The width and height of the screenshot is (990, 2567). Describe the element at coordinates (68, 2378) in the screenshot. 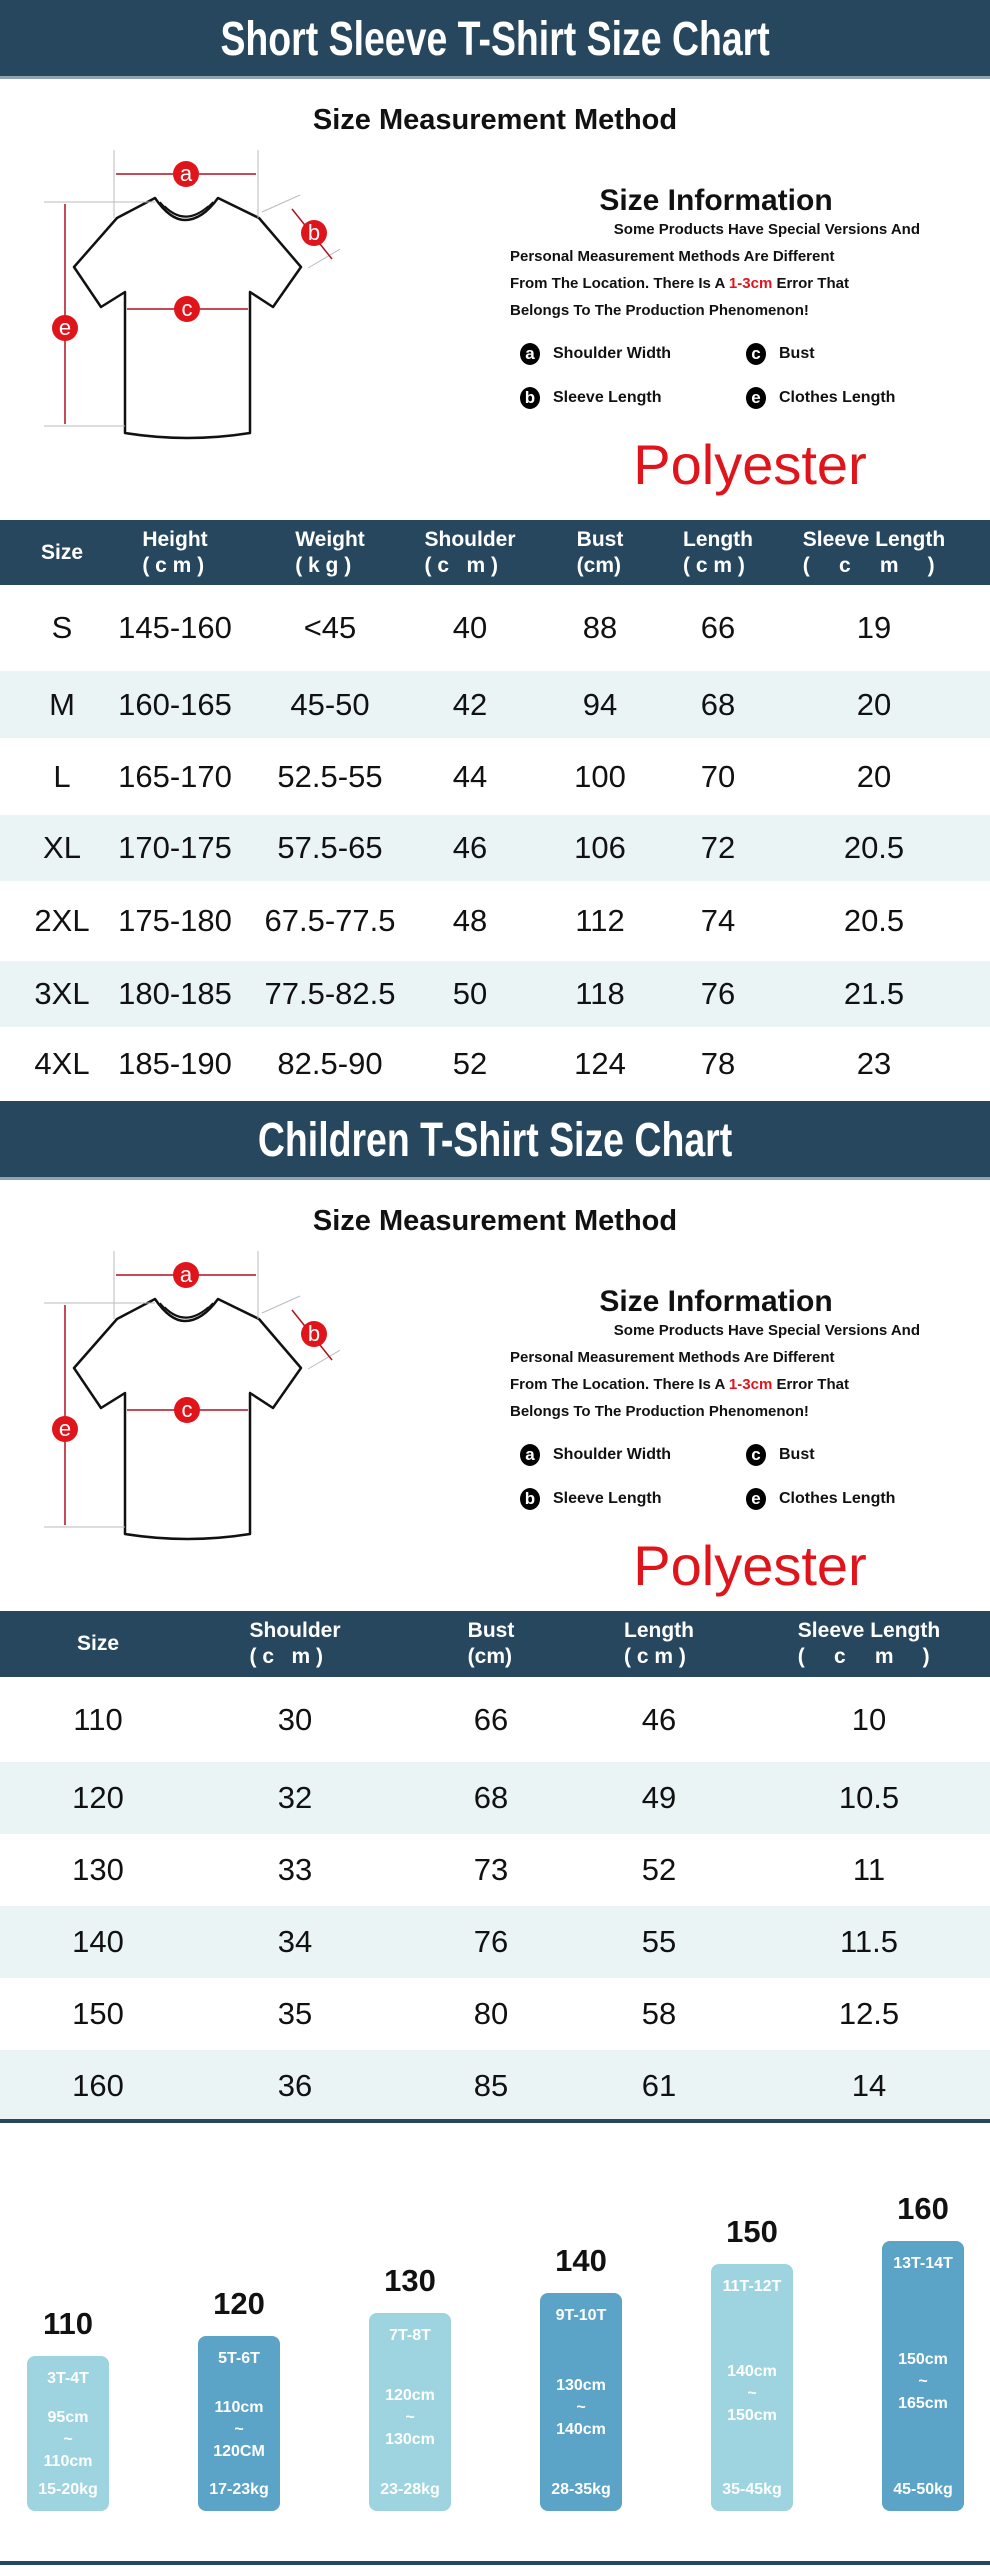

I see `bar-age: 3T-4T` at that location.